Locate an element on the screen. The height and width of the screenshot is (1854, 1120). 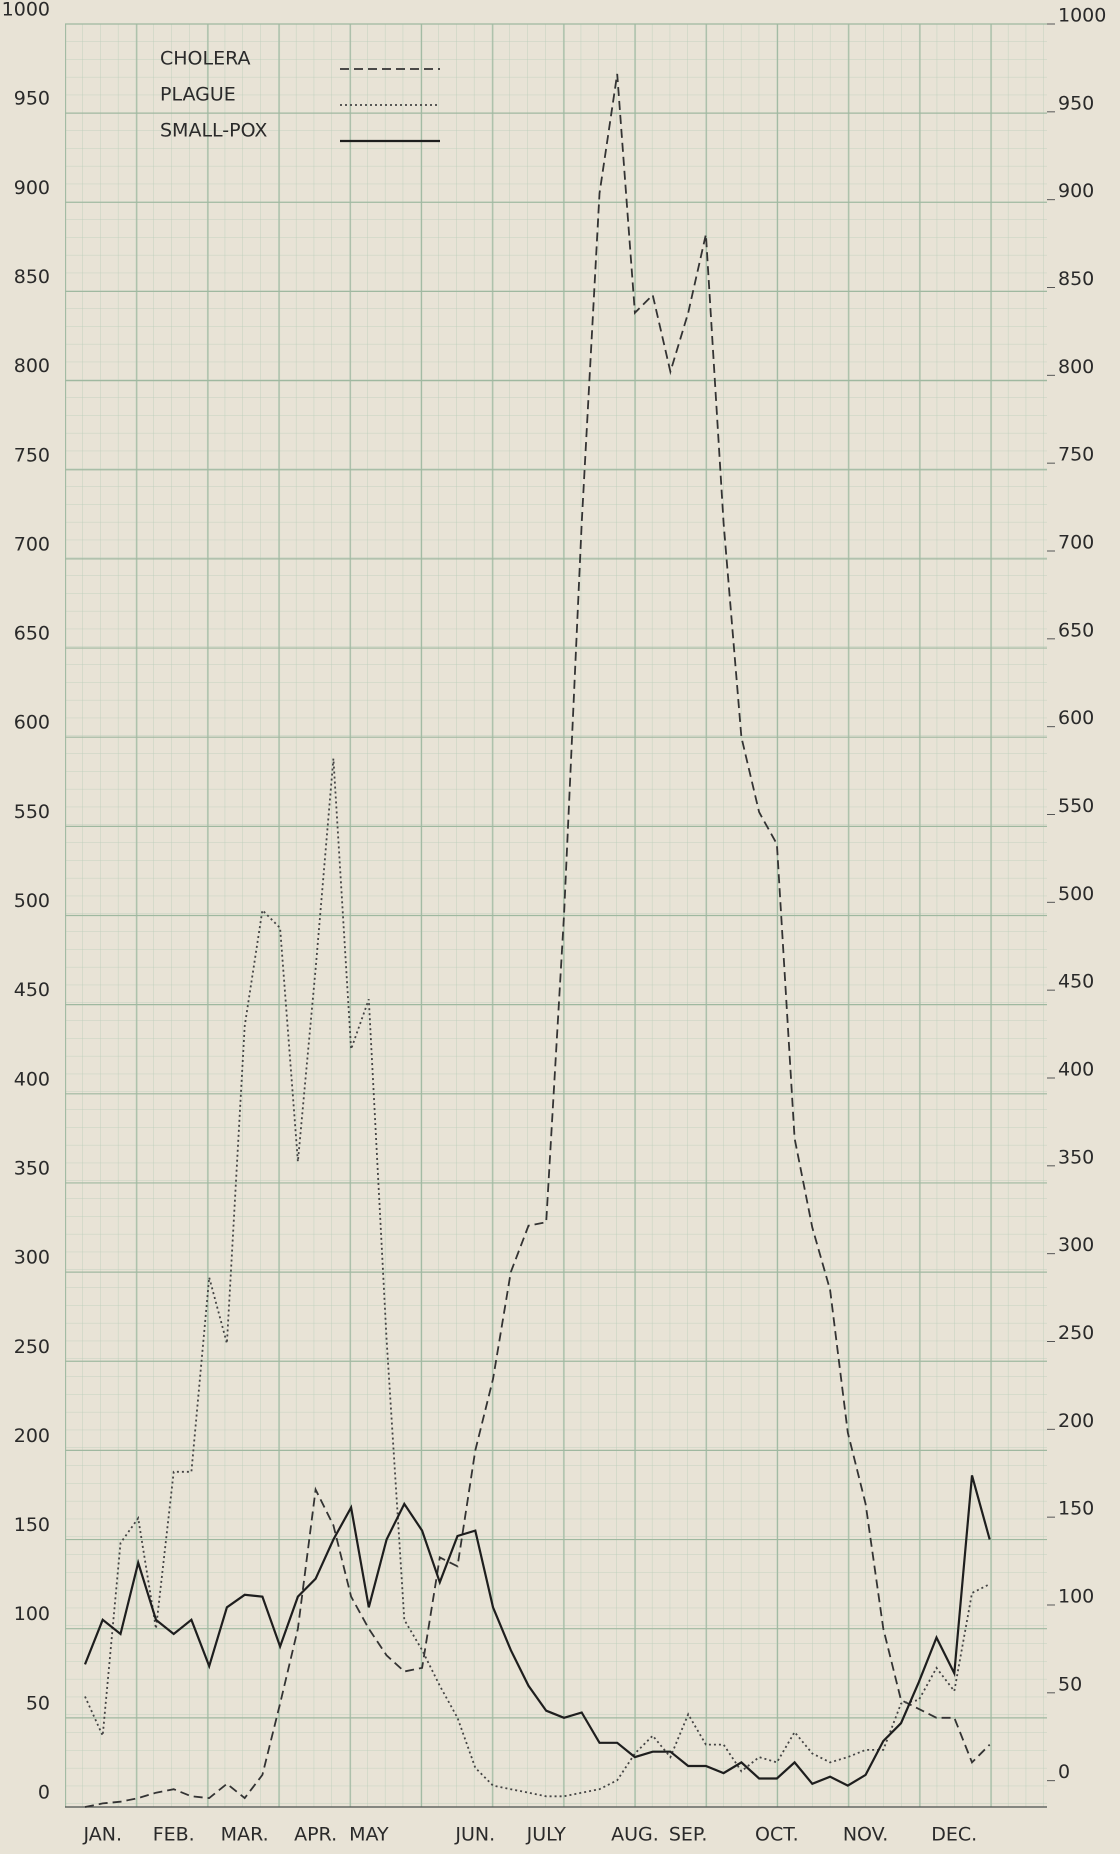
y-tick-label: 550 is located at coordinates (32, 812).